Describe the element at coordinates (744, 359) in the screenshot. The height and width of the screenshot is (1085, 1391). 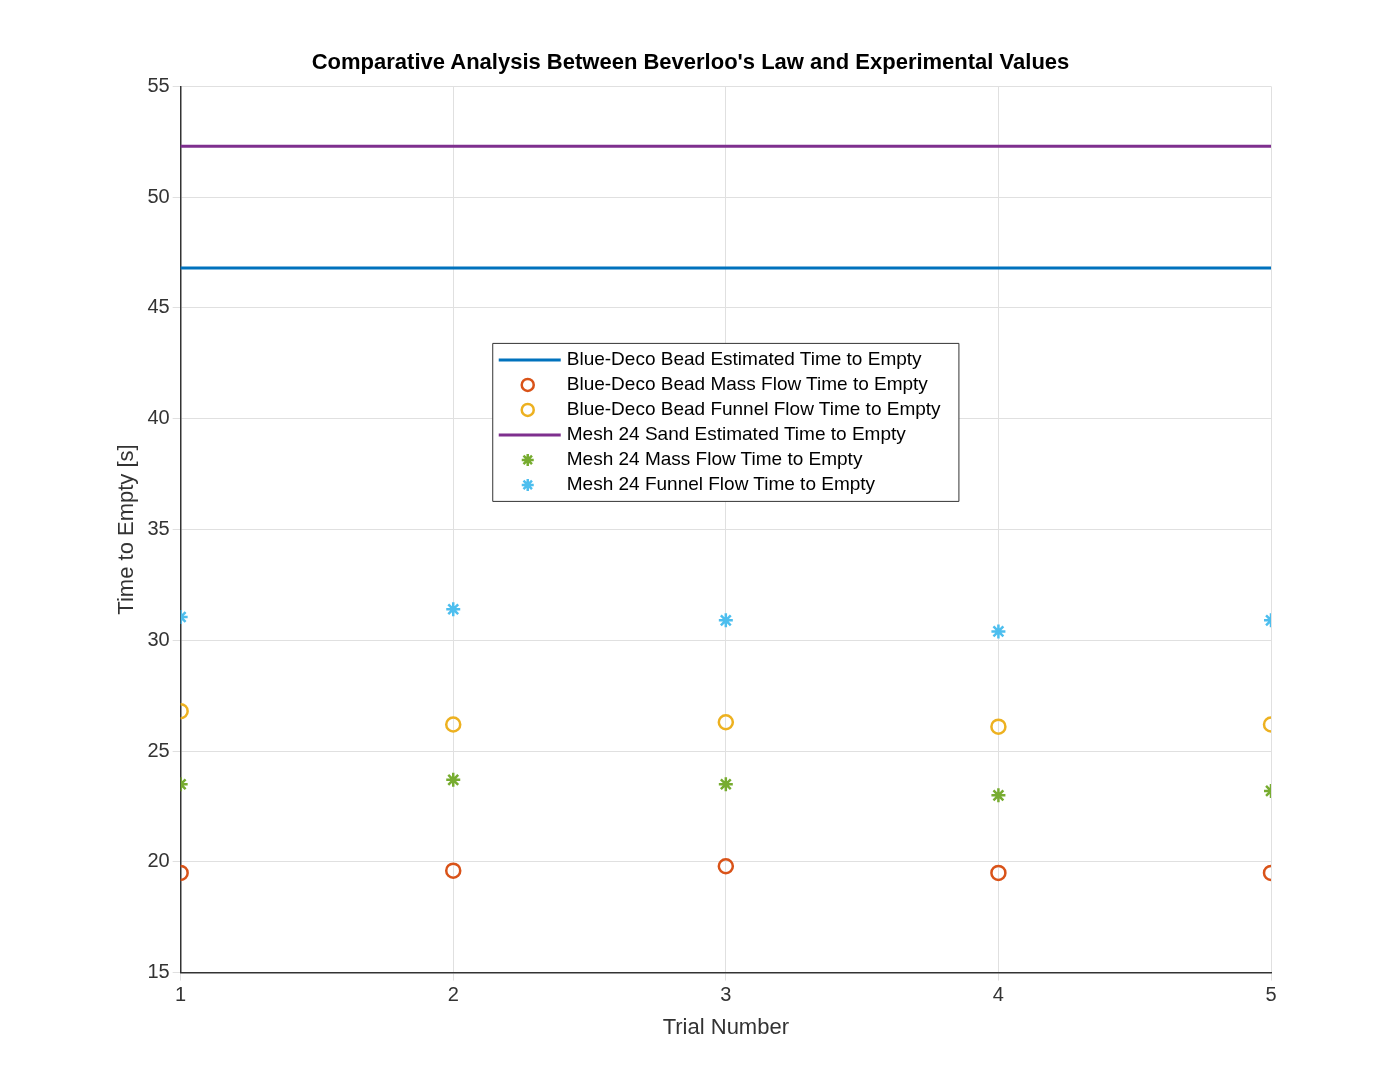
I see `legend-label: Blue-Deco Bead Estimated Time to Empty` at that location.